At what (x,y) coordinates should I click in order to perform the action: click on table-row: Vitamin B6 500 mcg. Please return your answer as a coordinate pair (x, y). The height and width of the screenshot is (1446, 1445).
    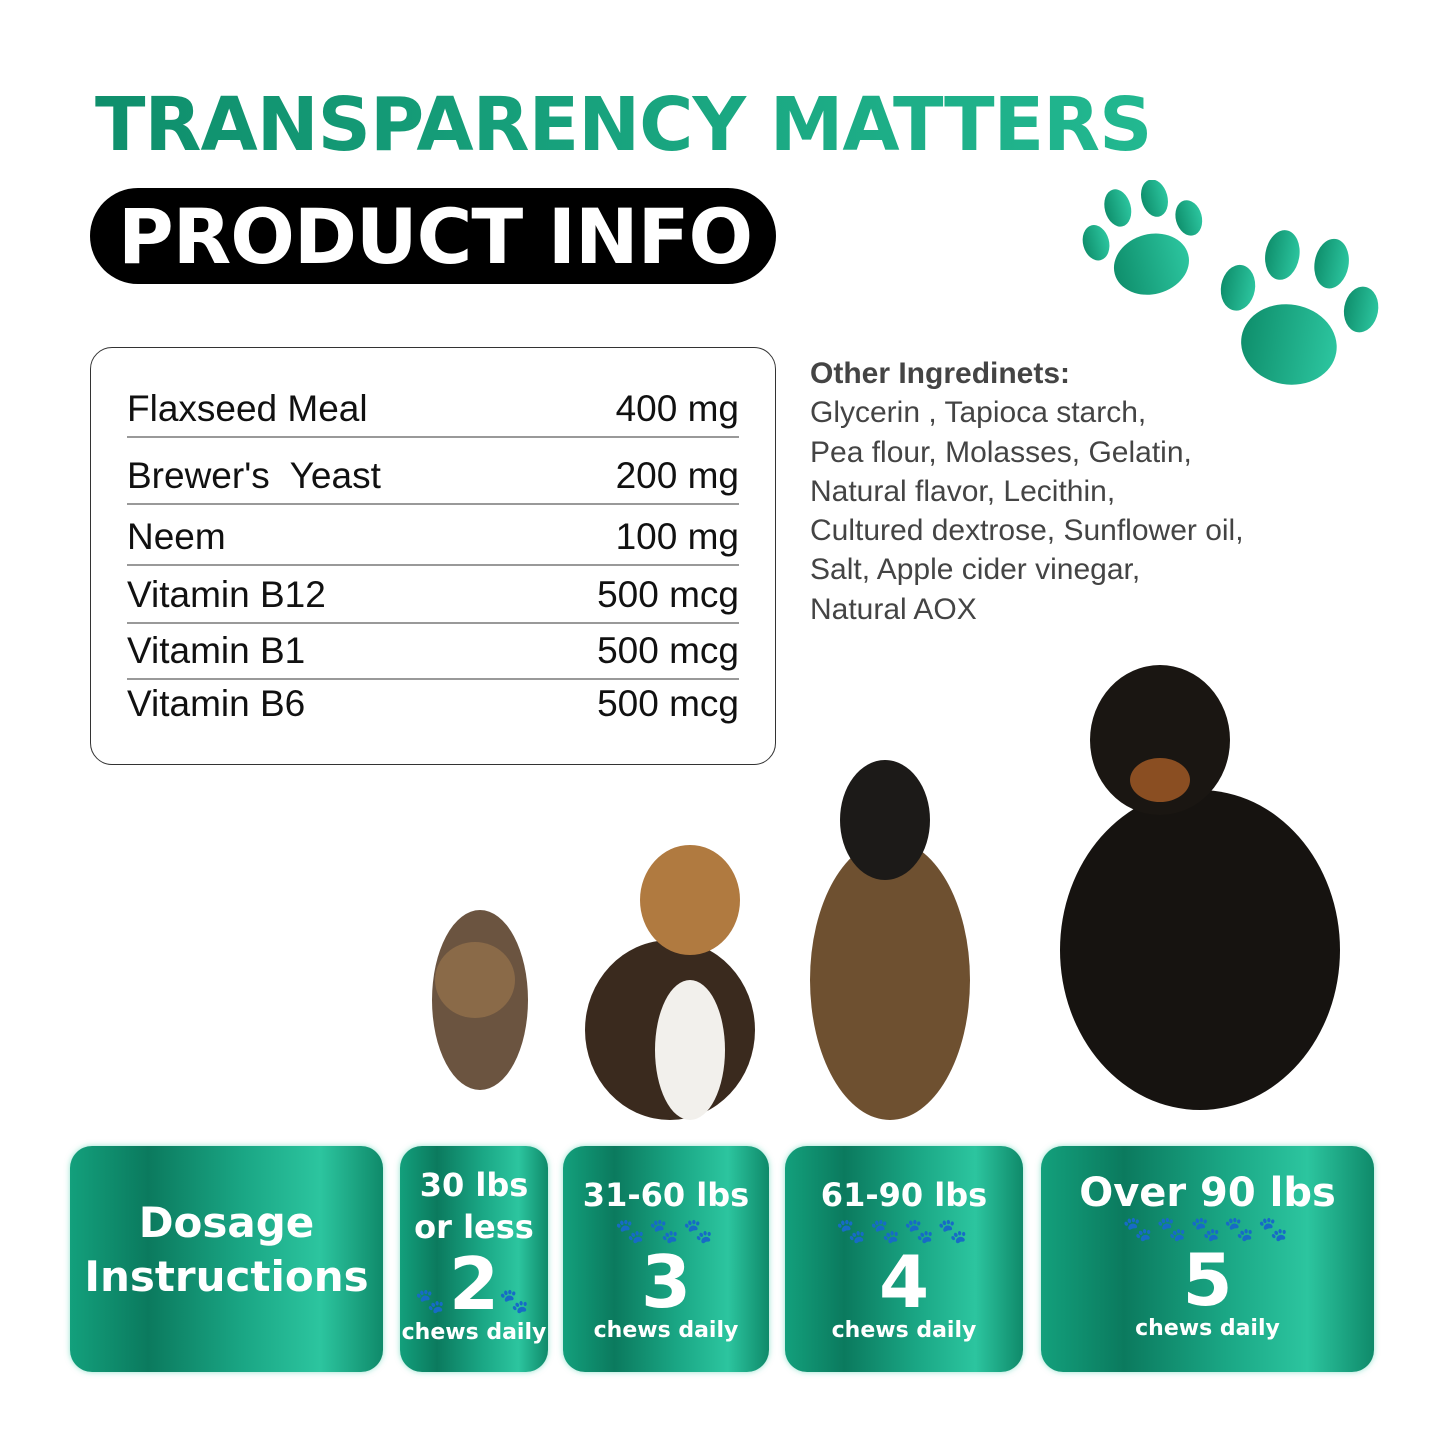
    Looking at the image, I should click on (433, 707).